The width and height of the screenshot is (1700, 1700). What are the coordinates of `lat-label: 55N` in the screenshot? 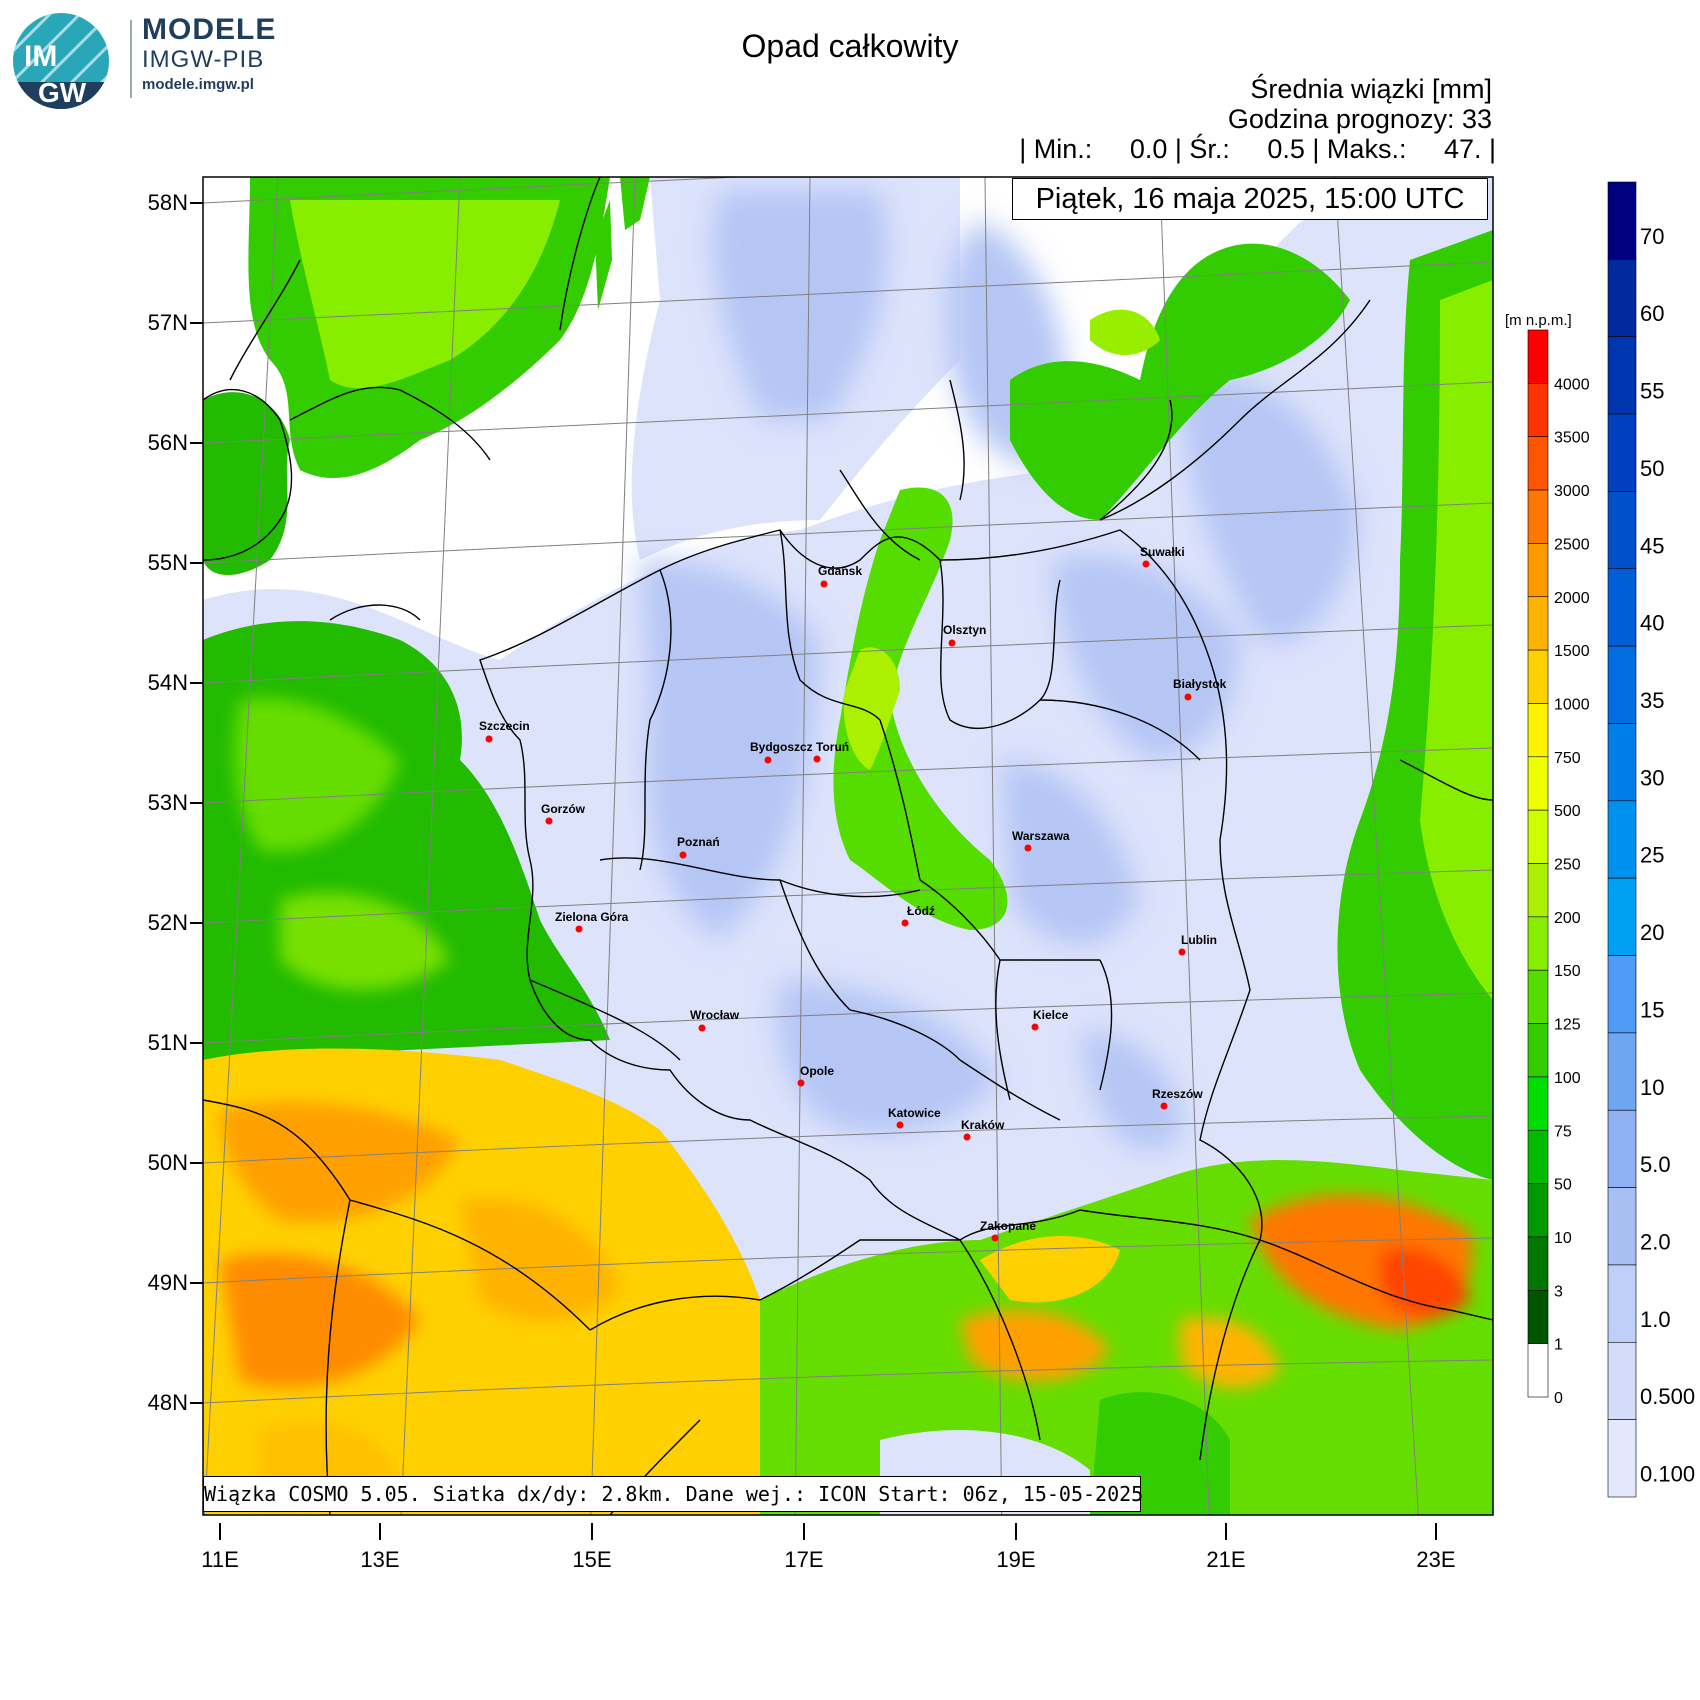 It's located at (168, 562).